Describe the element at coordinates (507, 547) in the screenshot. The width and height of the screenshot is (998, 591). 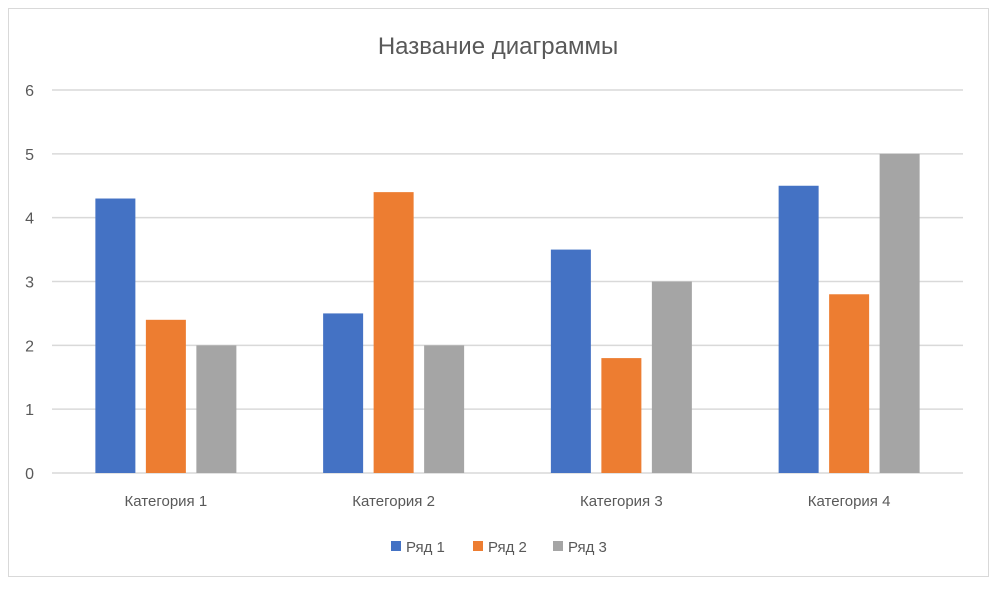
I see `legend-label: Ряд 2` at that location.